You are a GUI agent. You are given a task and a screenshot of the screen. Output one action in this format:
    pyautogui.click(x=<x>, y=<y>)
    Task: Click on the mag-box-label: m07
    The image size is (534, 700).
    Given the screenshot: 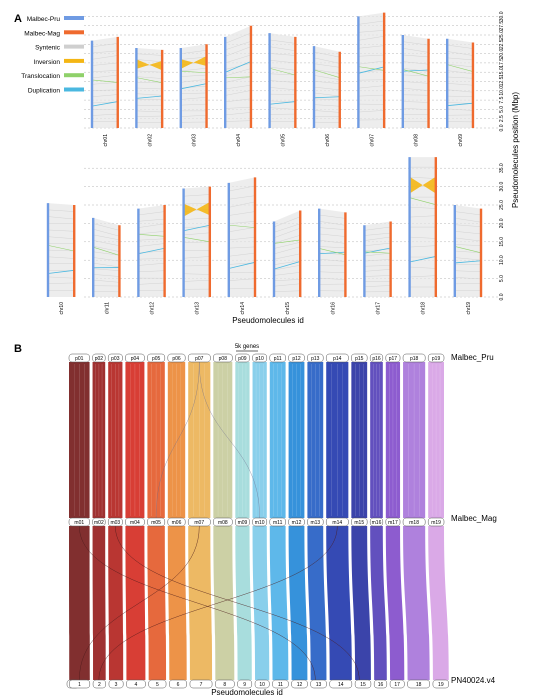 What is the action you would take?
    pyautogui.click(x=199, y=523)
    